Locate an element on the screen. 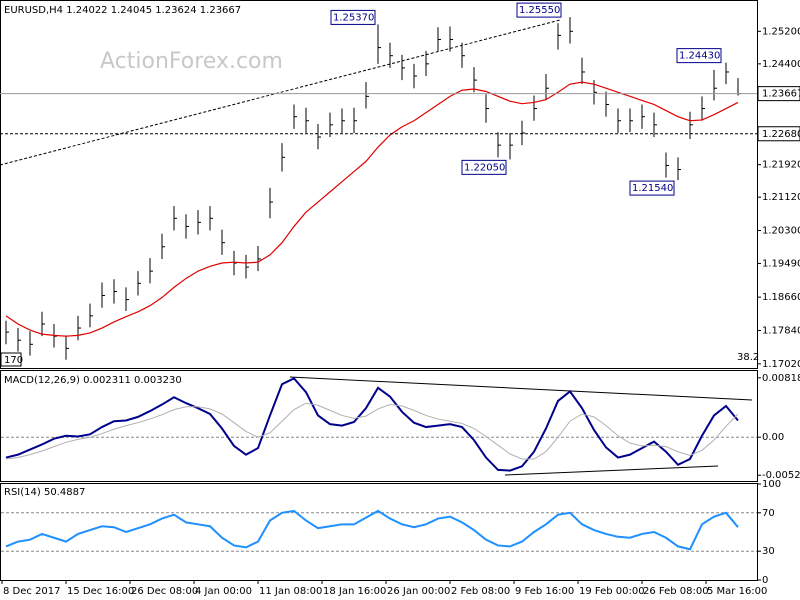  x-tick-label: 4 Jan 00:00 is located at coordinates (223, 591).